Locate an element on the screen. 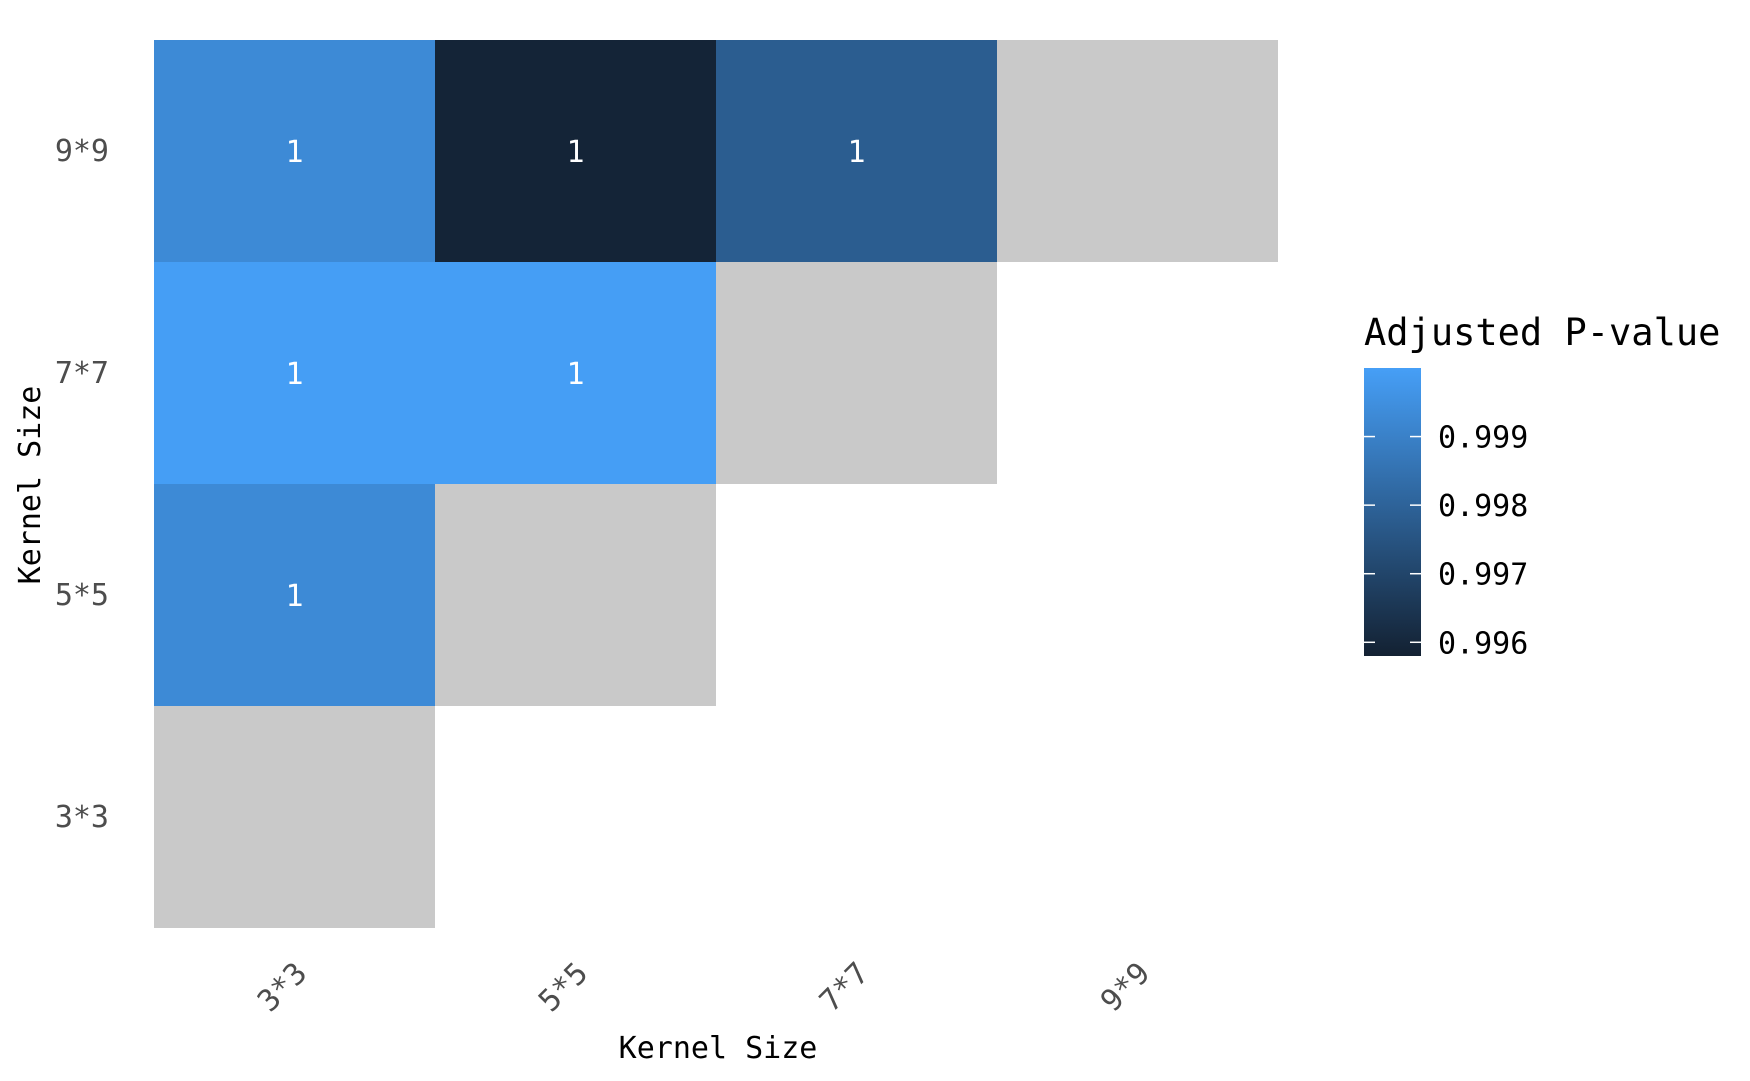 The width and height of the screenshot is (1750, 1081). y-tick-label-9x9: 9*9 is located at coordinates (82, 151).